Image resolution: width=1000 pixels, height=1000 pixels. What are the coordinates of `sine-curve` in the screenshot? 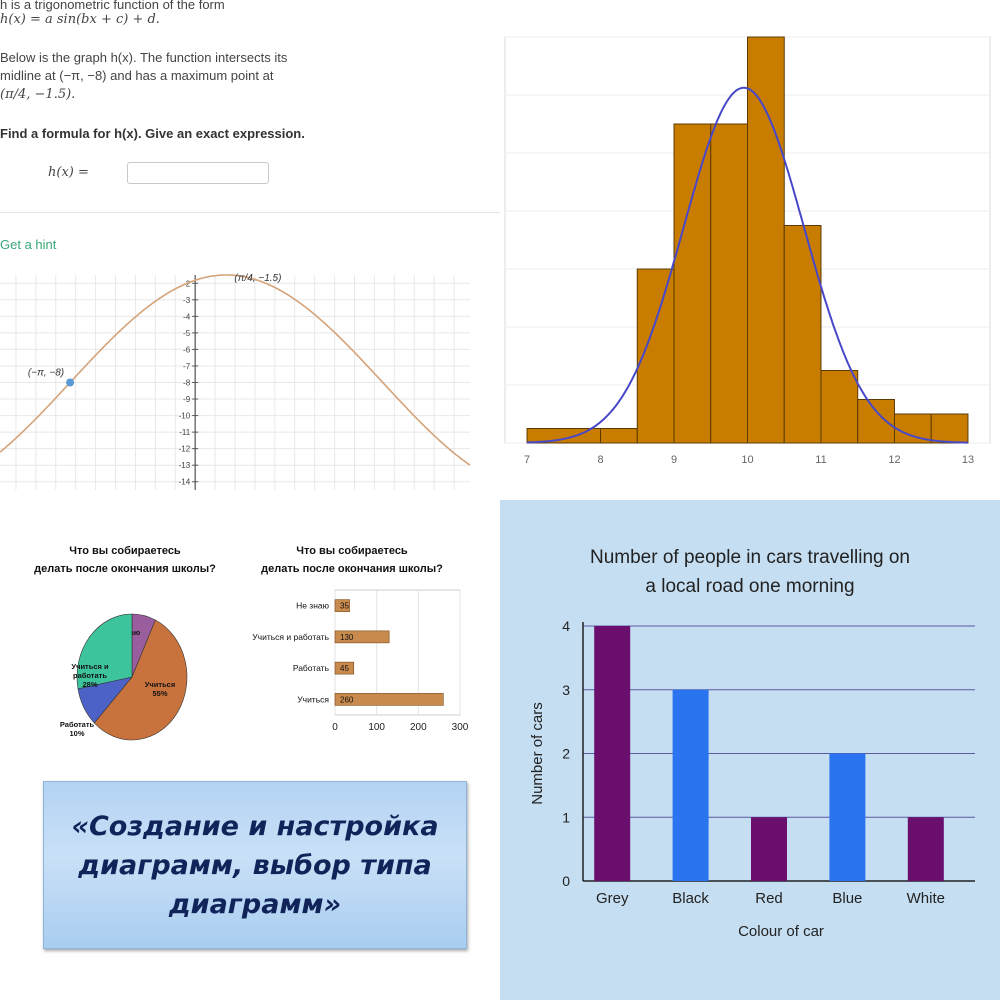 It's located at (235, 370).